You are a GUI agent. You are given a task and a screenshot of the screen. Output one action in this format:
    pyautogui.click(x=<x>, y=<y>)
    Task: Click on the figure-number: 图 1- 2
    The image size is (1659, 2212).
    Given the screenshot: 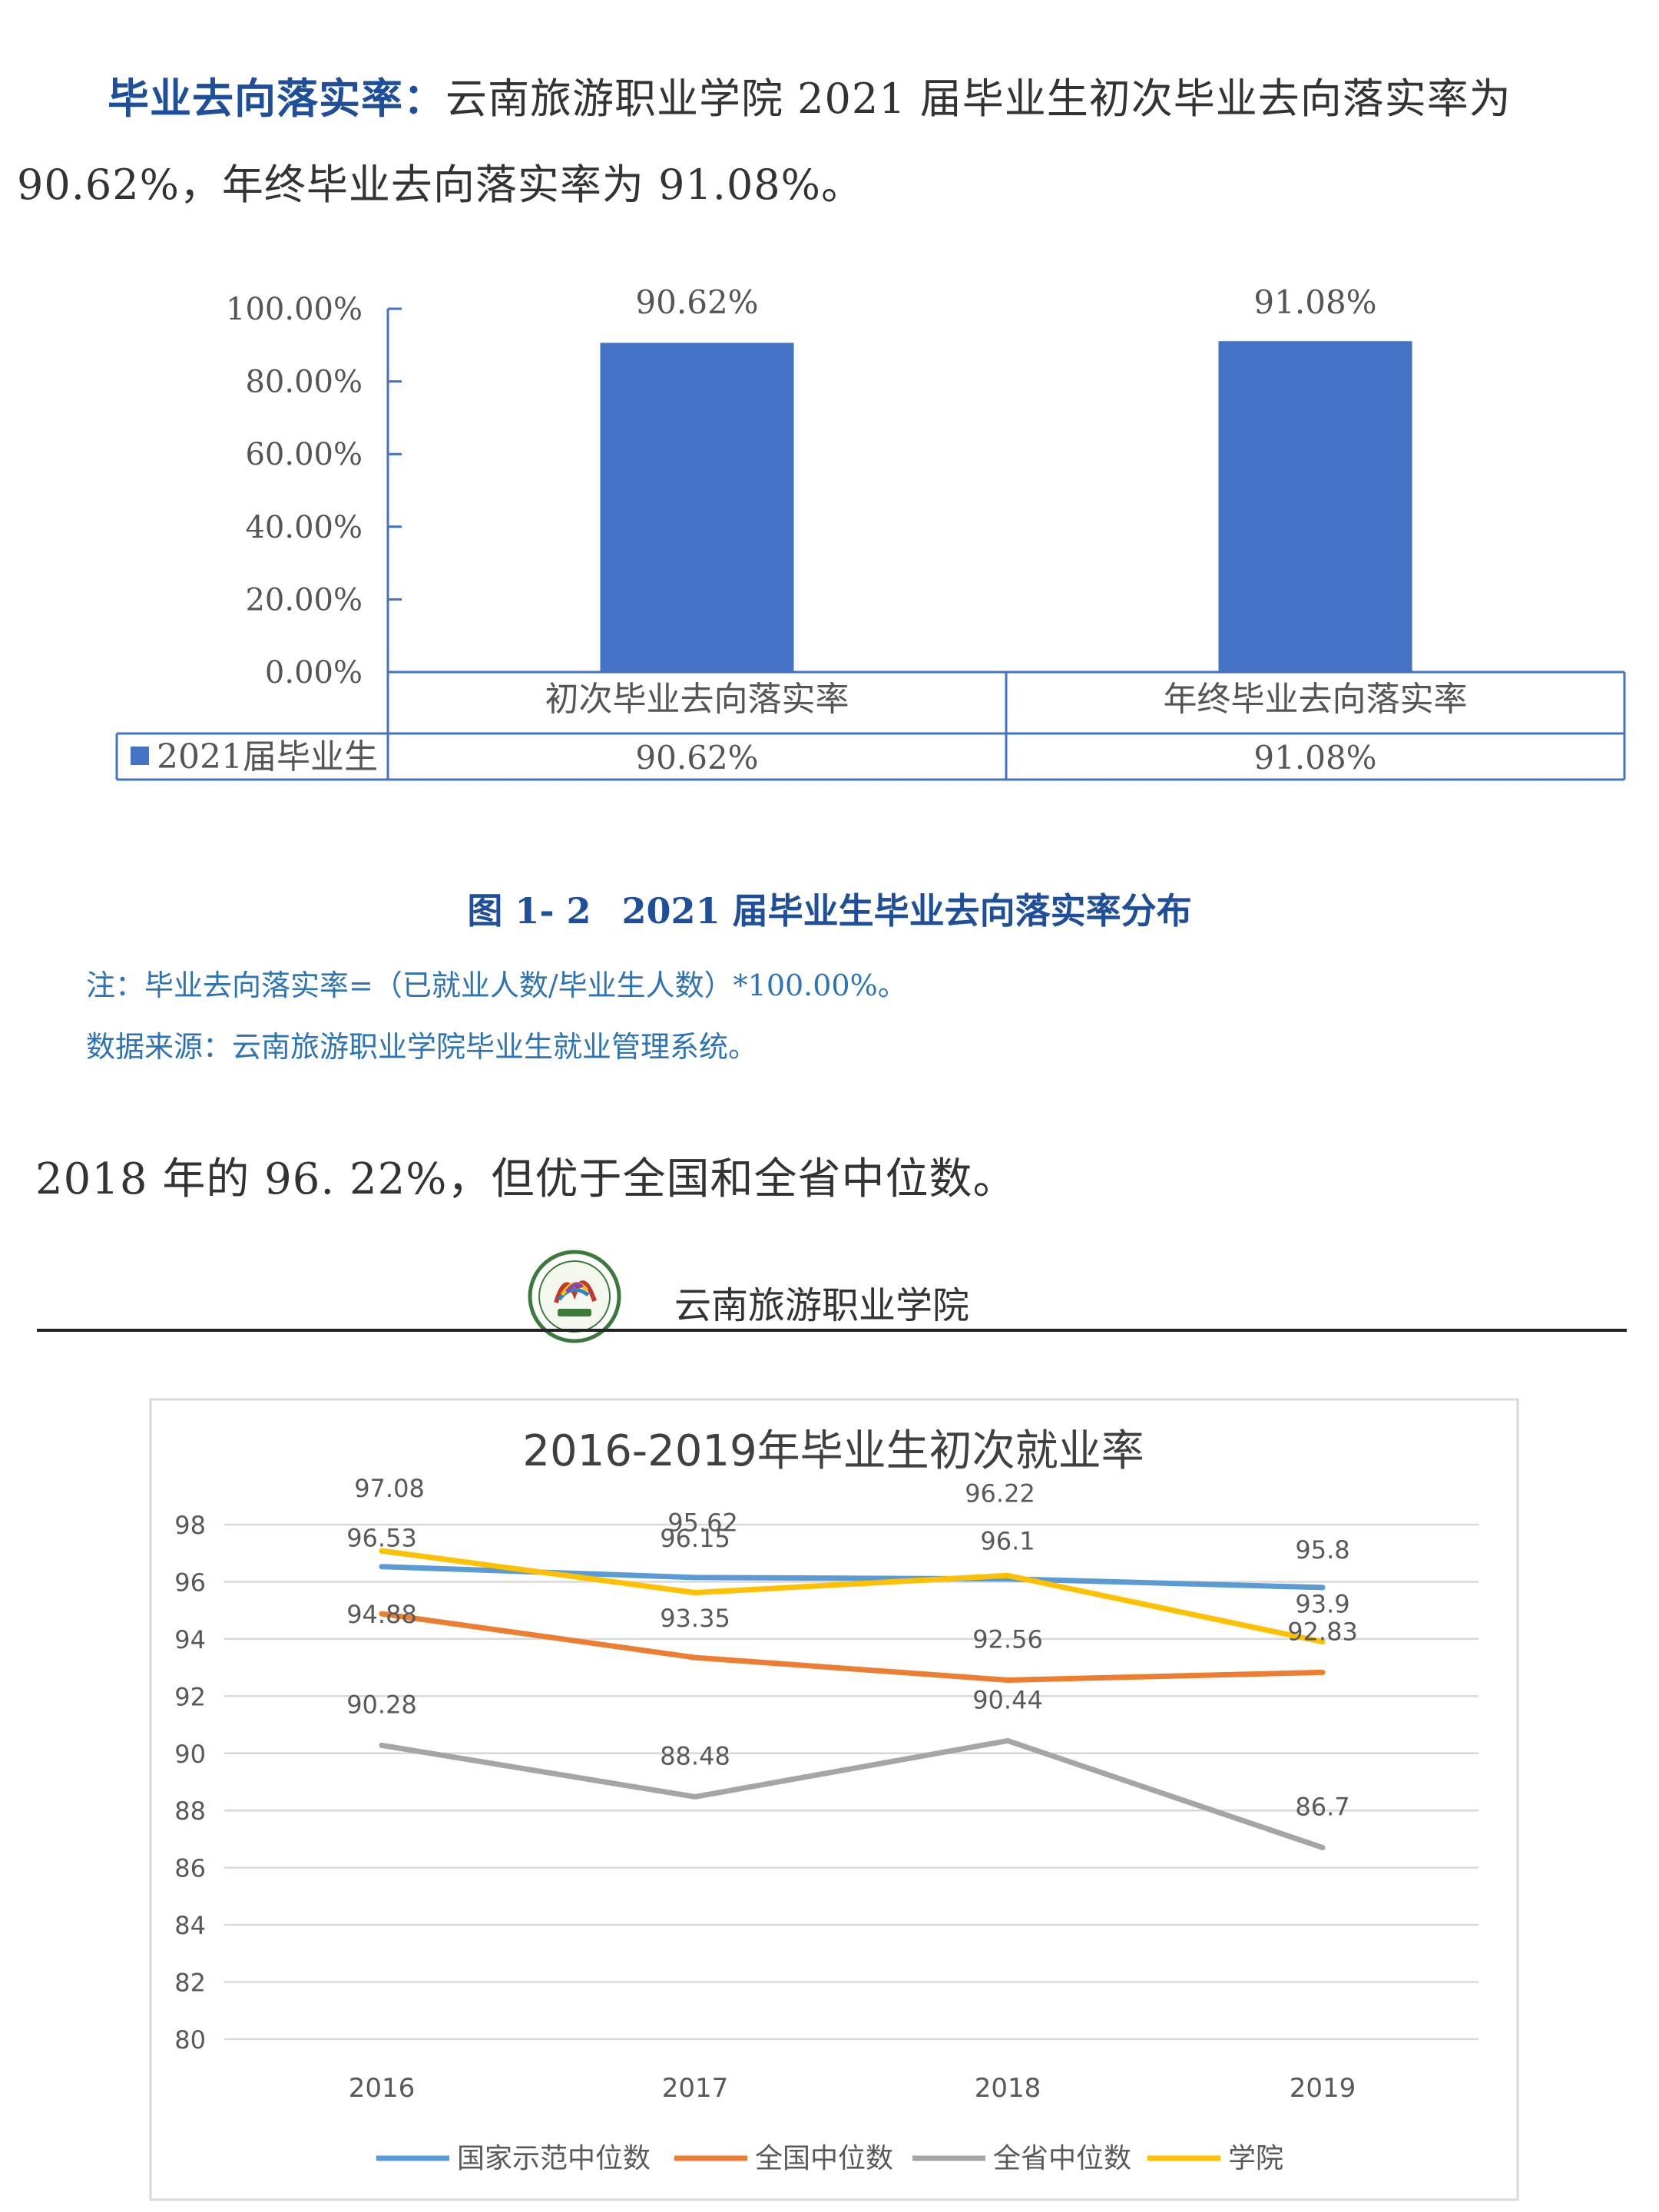 What is the action you would take?
    pyautogui.click(x=529, y=911)
    